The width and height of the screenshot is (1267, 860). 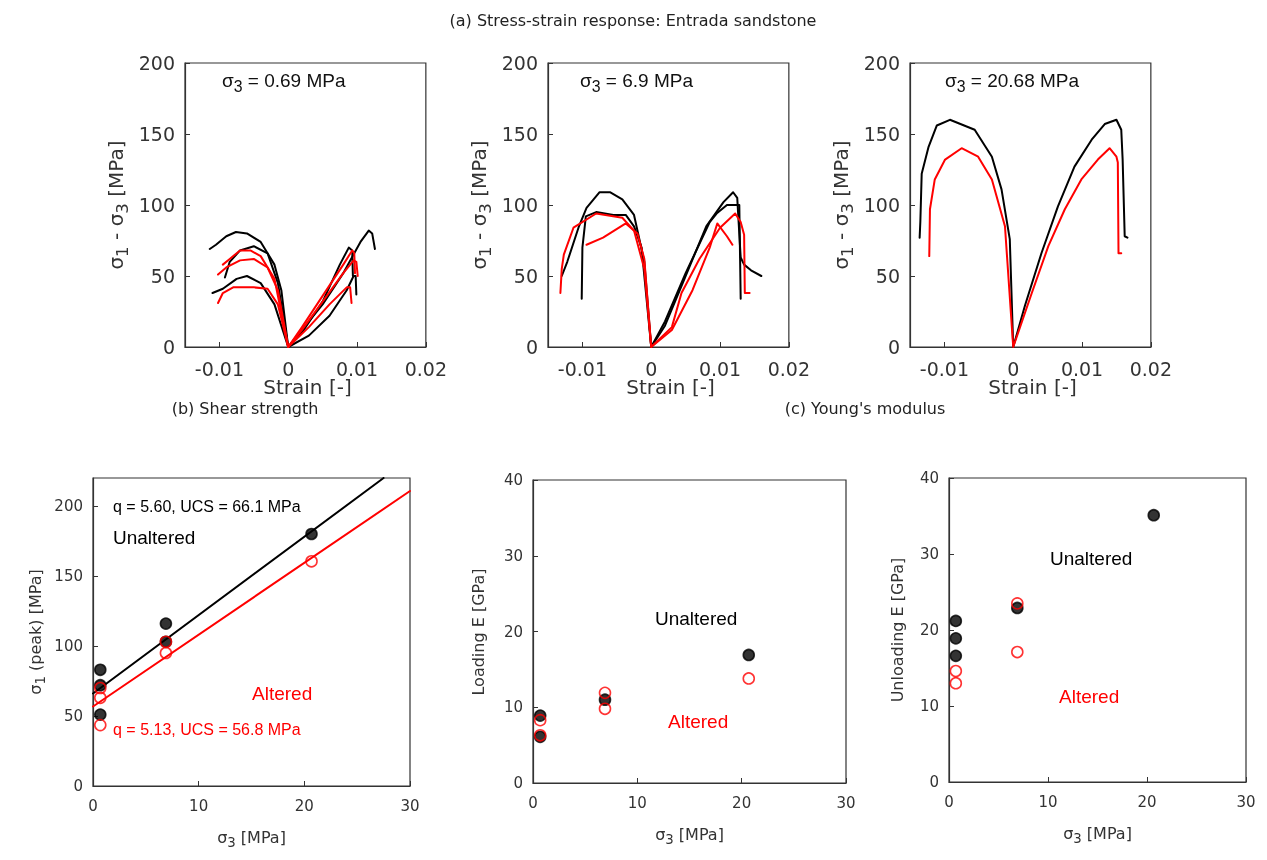 I want to click on chart-title: (c) Young's modulus, so click(x=865, y=408).